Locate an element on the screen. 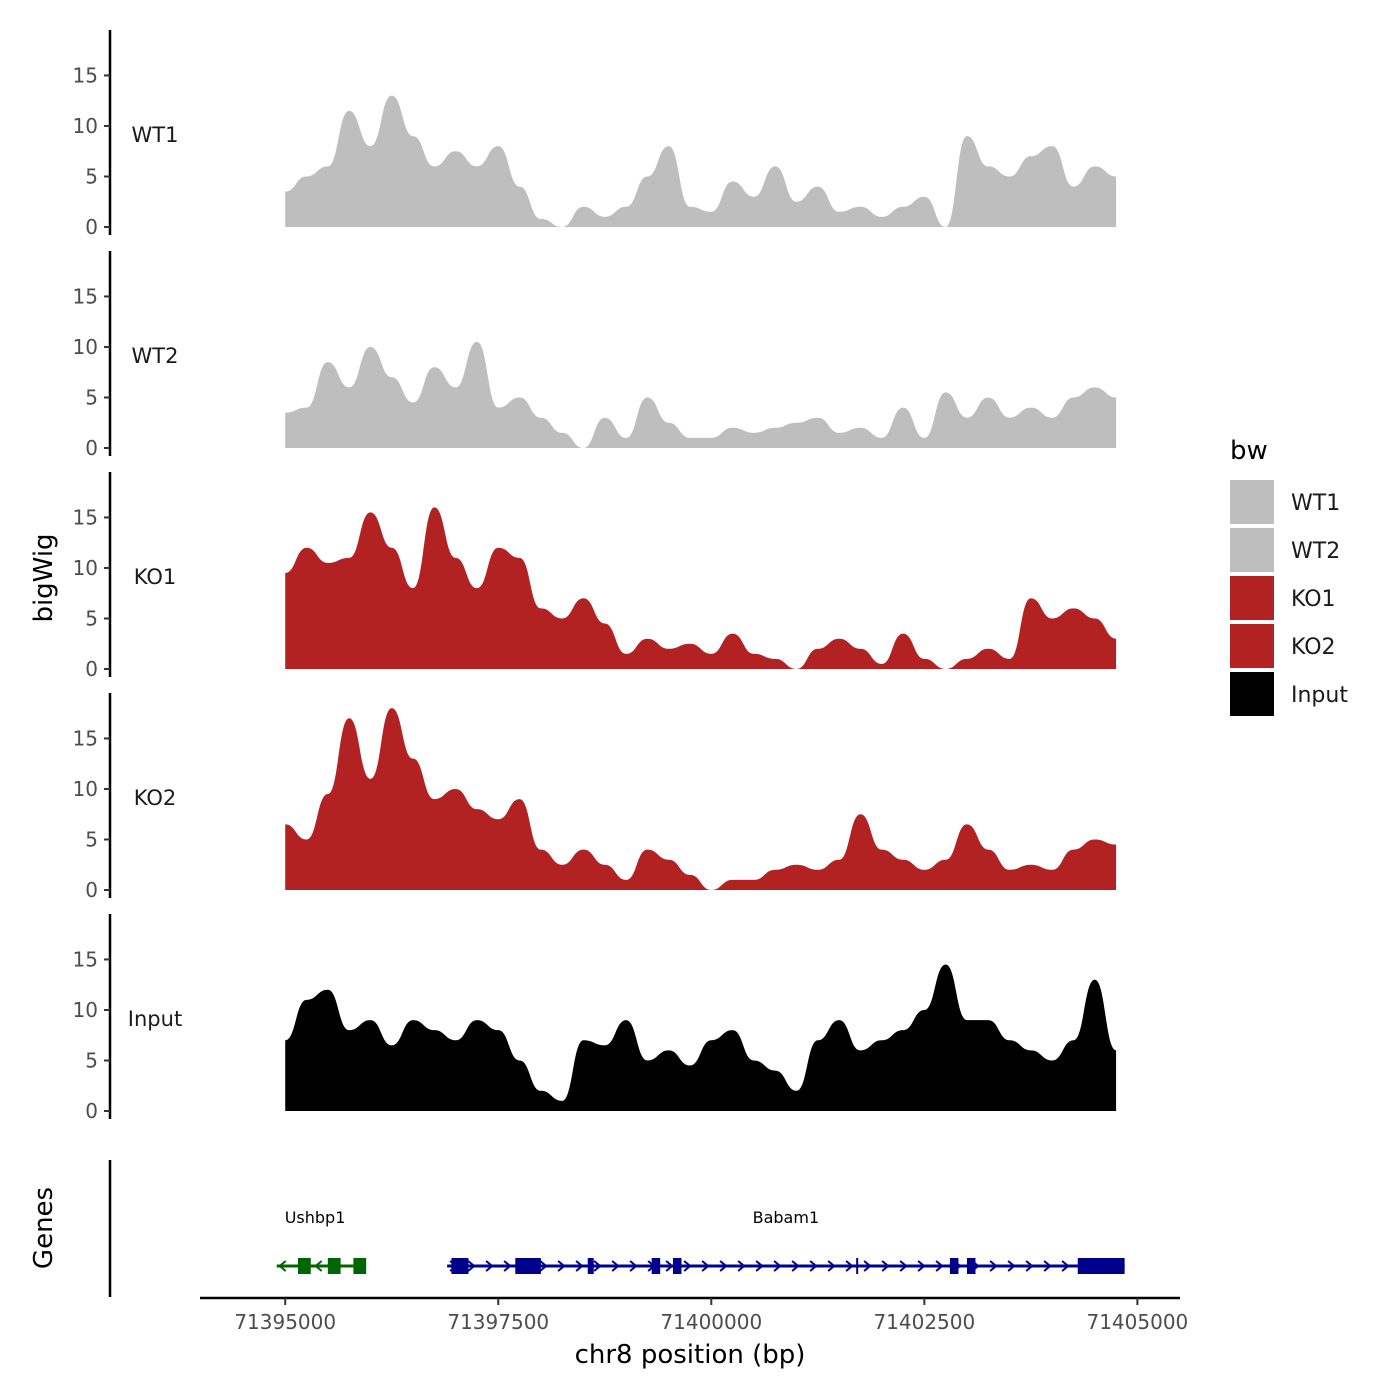 Image resolution: width=1400 pixels, height=1400 pixels. x-tick-label: 71397500 is located at coordinates (498, 1322).